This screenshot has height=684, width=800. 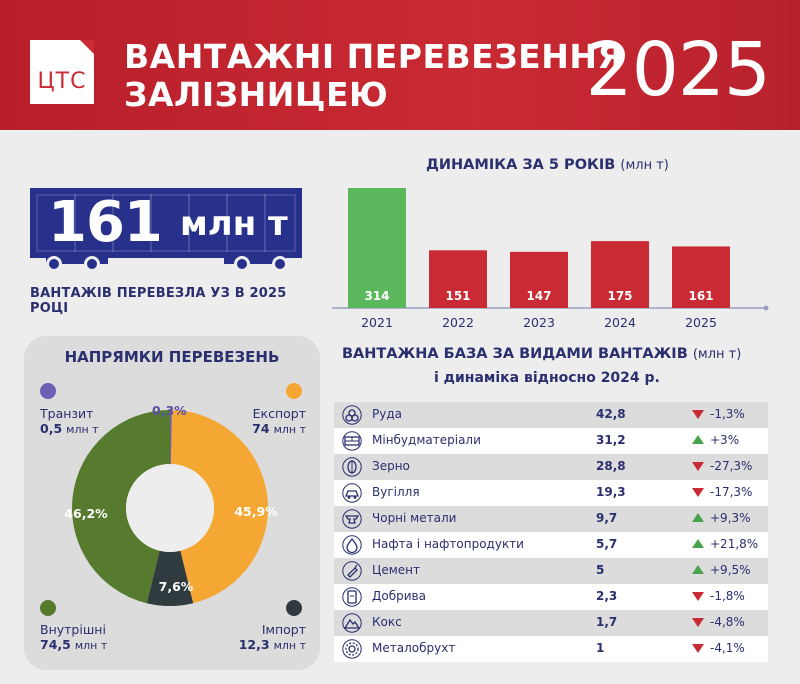 I want to click on bar-2025, so click(x=701, y=277).